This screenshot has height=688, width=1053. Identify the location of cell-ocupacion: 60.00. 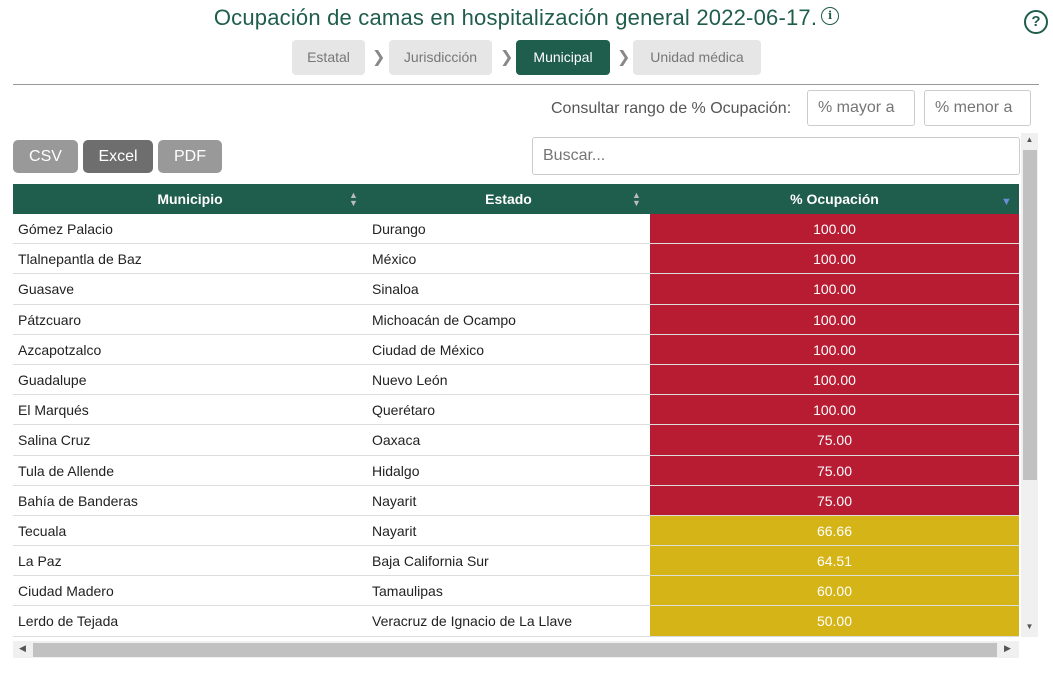
(834, 591).